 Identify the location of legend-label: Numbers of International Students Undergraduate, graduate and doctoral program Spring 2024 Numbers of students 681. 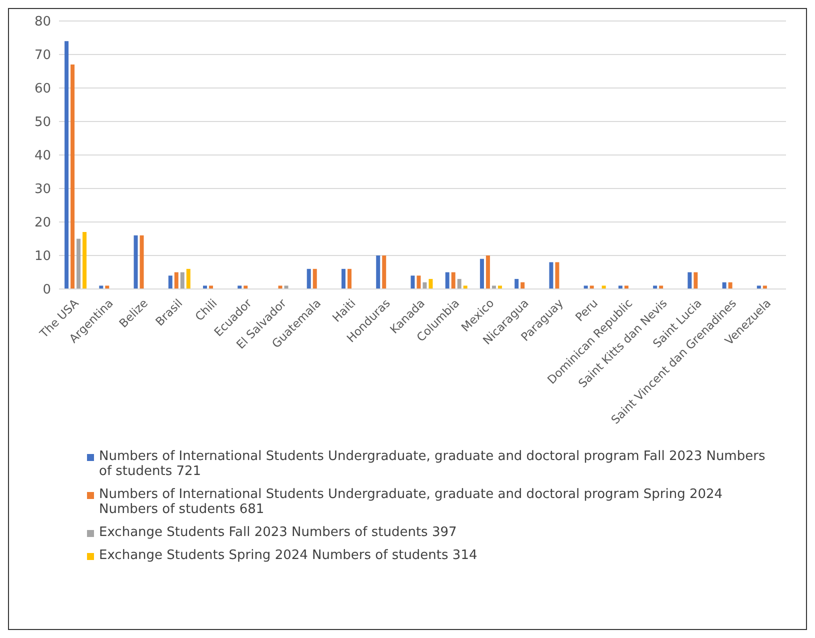
(411, 502).